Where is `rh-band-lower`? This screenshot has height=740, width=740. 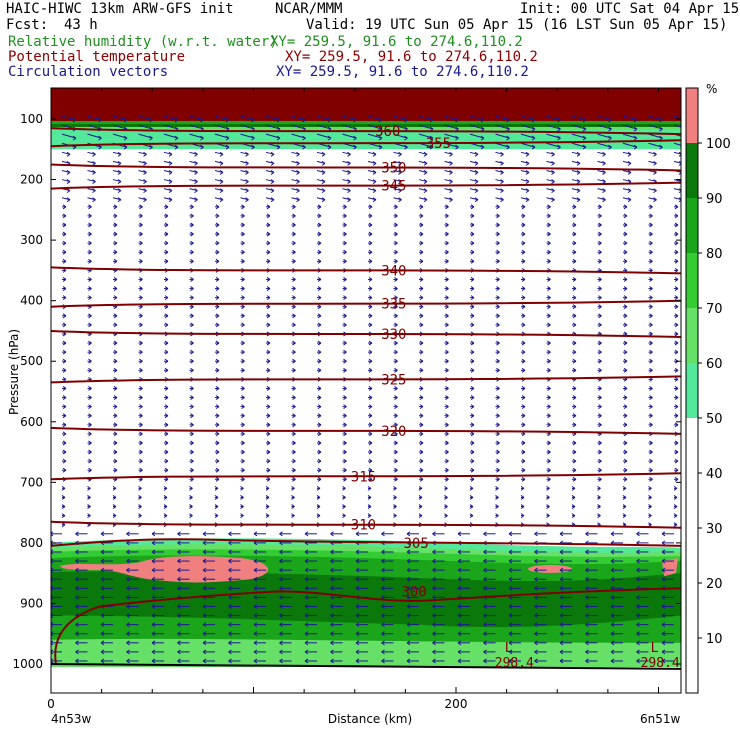
rh-band-lower is located at coordinates (366, 680).